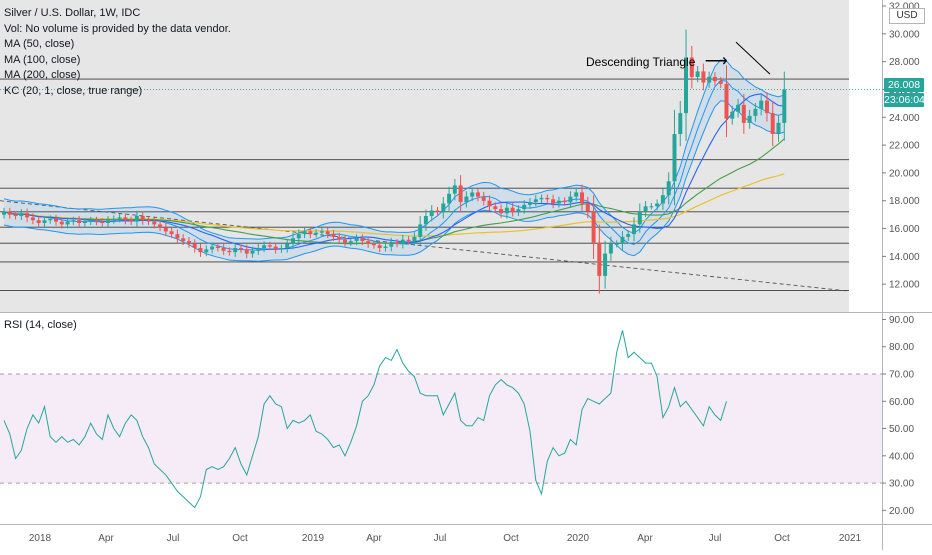 This screenshot has height=555, width=932. What do you see at coordinates (904, 7) in the screenshot?
I see `price-tick-label: 32.000` at bounding box center [904, 7].